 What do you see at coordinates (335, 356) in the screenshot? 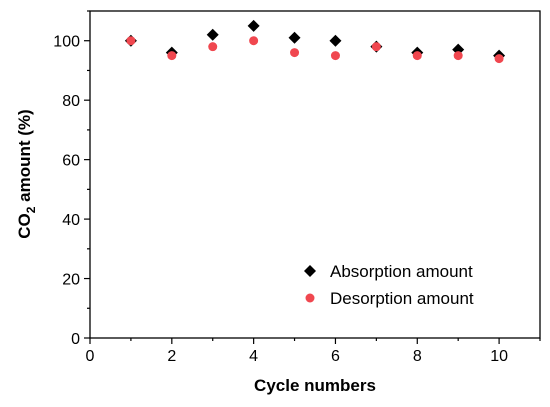
I see `x-tick-label: 6` at bounding box center [335, 356].